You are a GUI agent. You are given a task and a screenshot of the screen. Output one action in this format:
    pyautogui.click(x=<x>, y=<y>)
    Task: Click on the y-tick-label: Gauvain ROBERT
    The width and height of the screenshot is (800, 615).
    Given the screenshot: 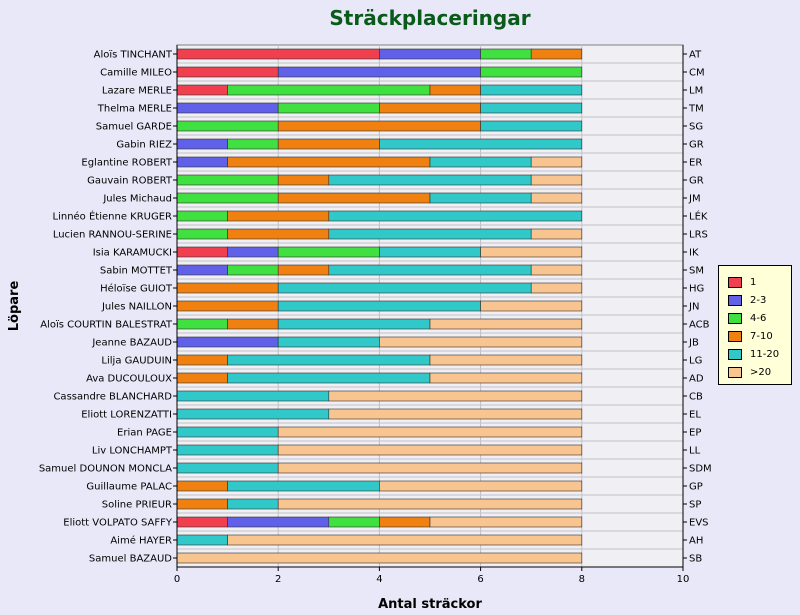 What is the action you would take?
    pyautogui.click(x=130, y=181)
    